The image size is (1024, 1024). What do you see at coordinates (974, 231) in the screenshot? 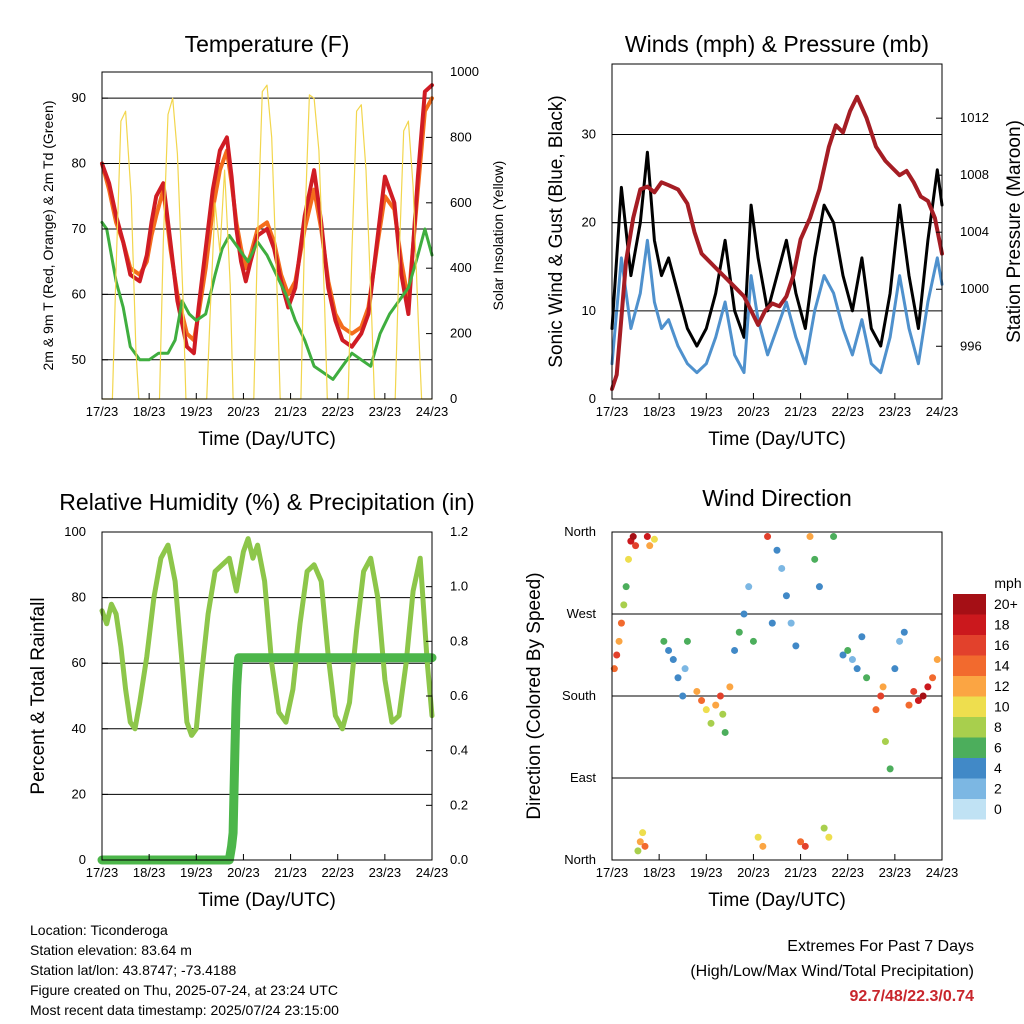
I see `y2-tick-label: 1004` at bounding box center [974, 231].